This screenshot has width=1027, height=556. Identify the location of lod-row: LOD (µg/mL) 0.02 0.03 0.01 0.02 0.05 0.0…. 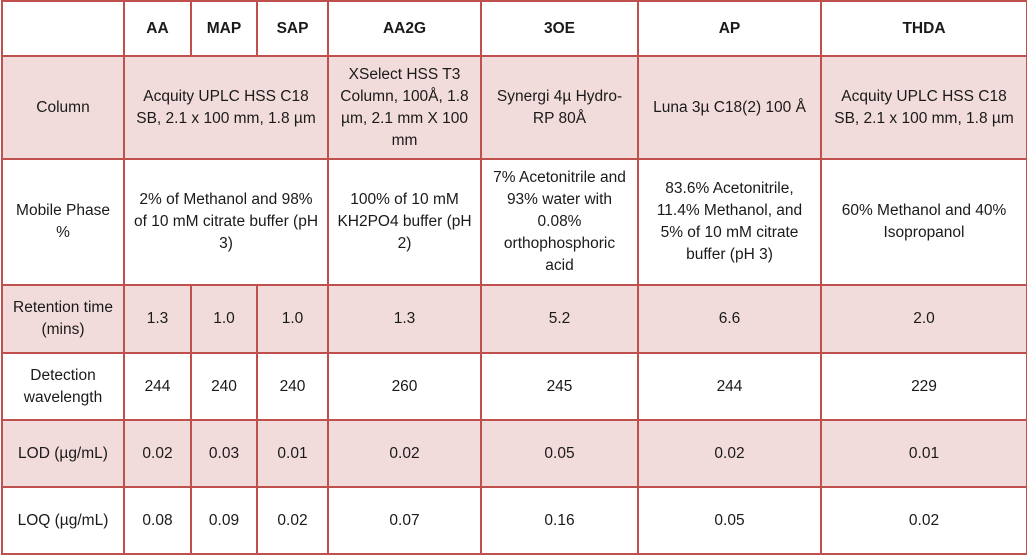
(514, 453).